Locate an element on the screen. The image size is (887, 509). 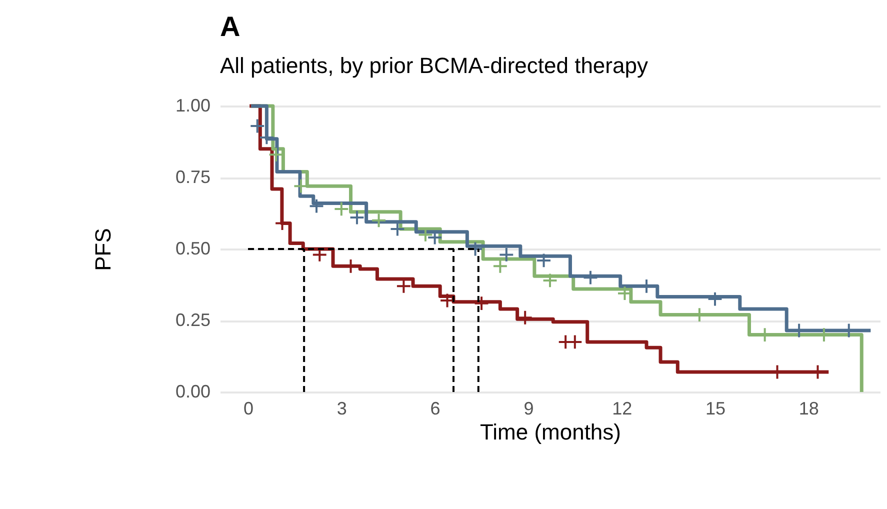
chart-title: A is located at coordinates (230, 26).